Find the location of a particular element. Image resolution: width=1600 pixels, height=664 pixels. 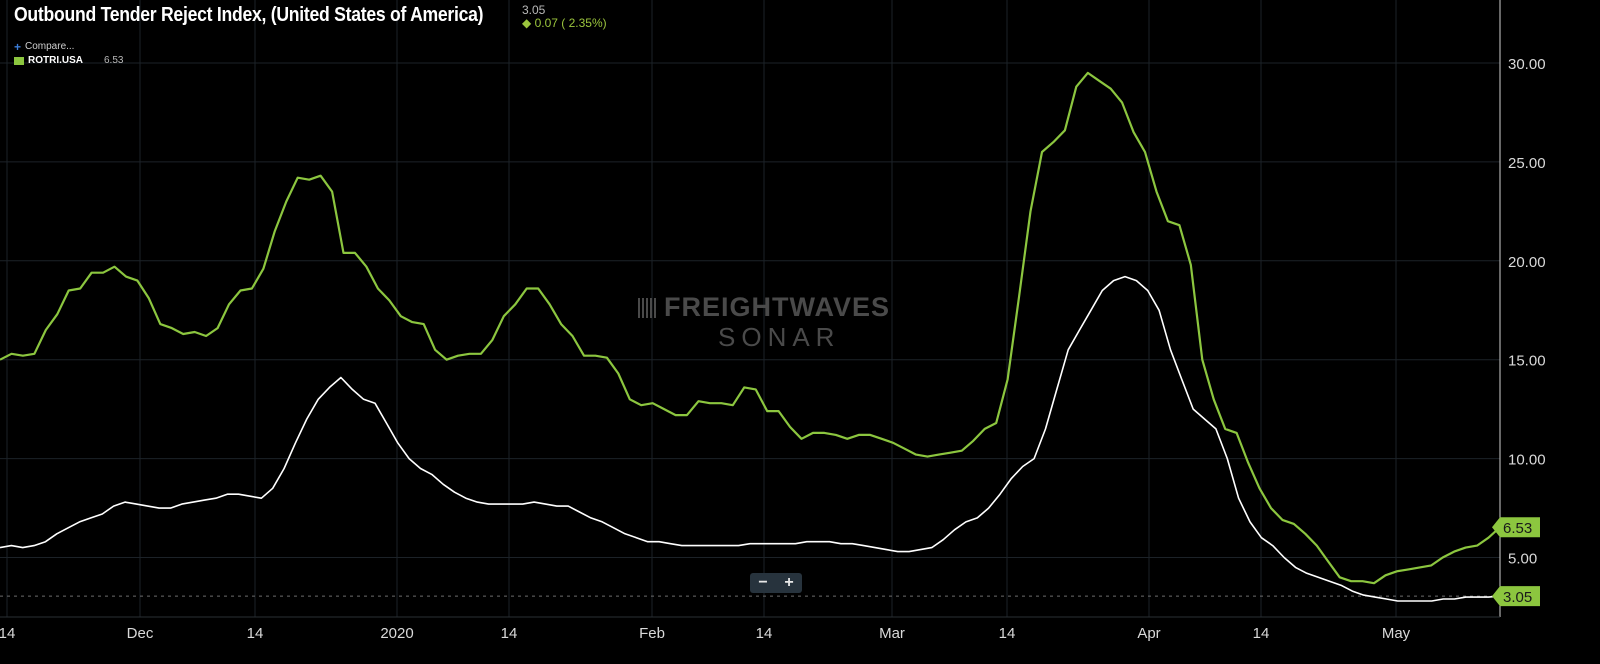

logo-bars-icon is located at coordinates (648, 308).